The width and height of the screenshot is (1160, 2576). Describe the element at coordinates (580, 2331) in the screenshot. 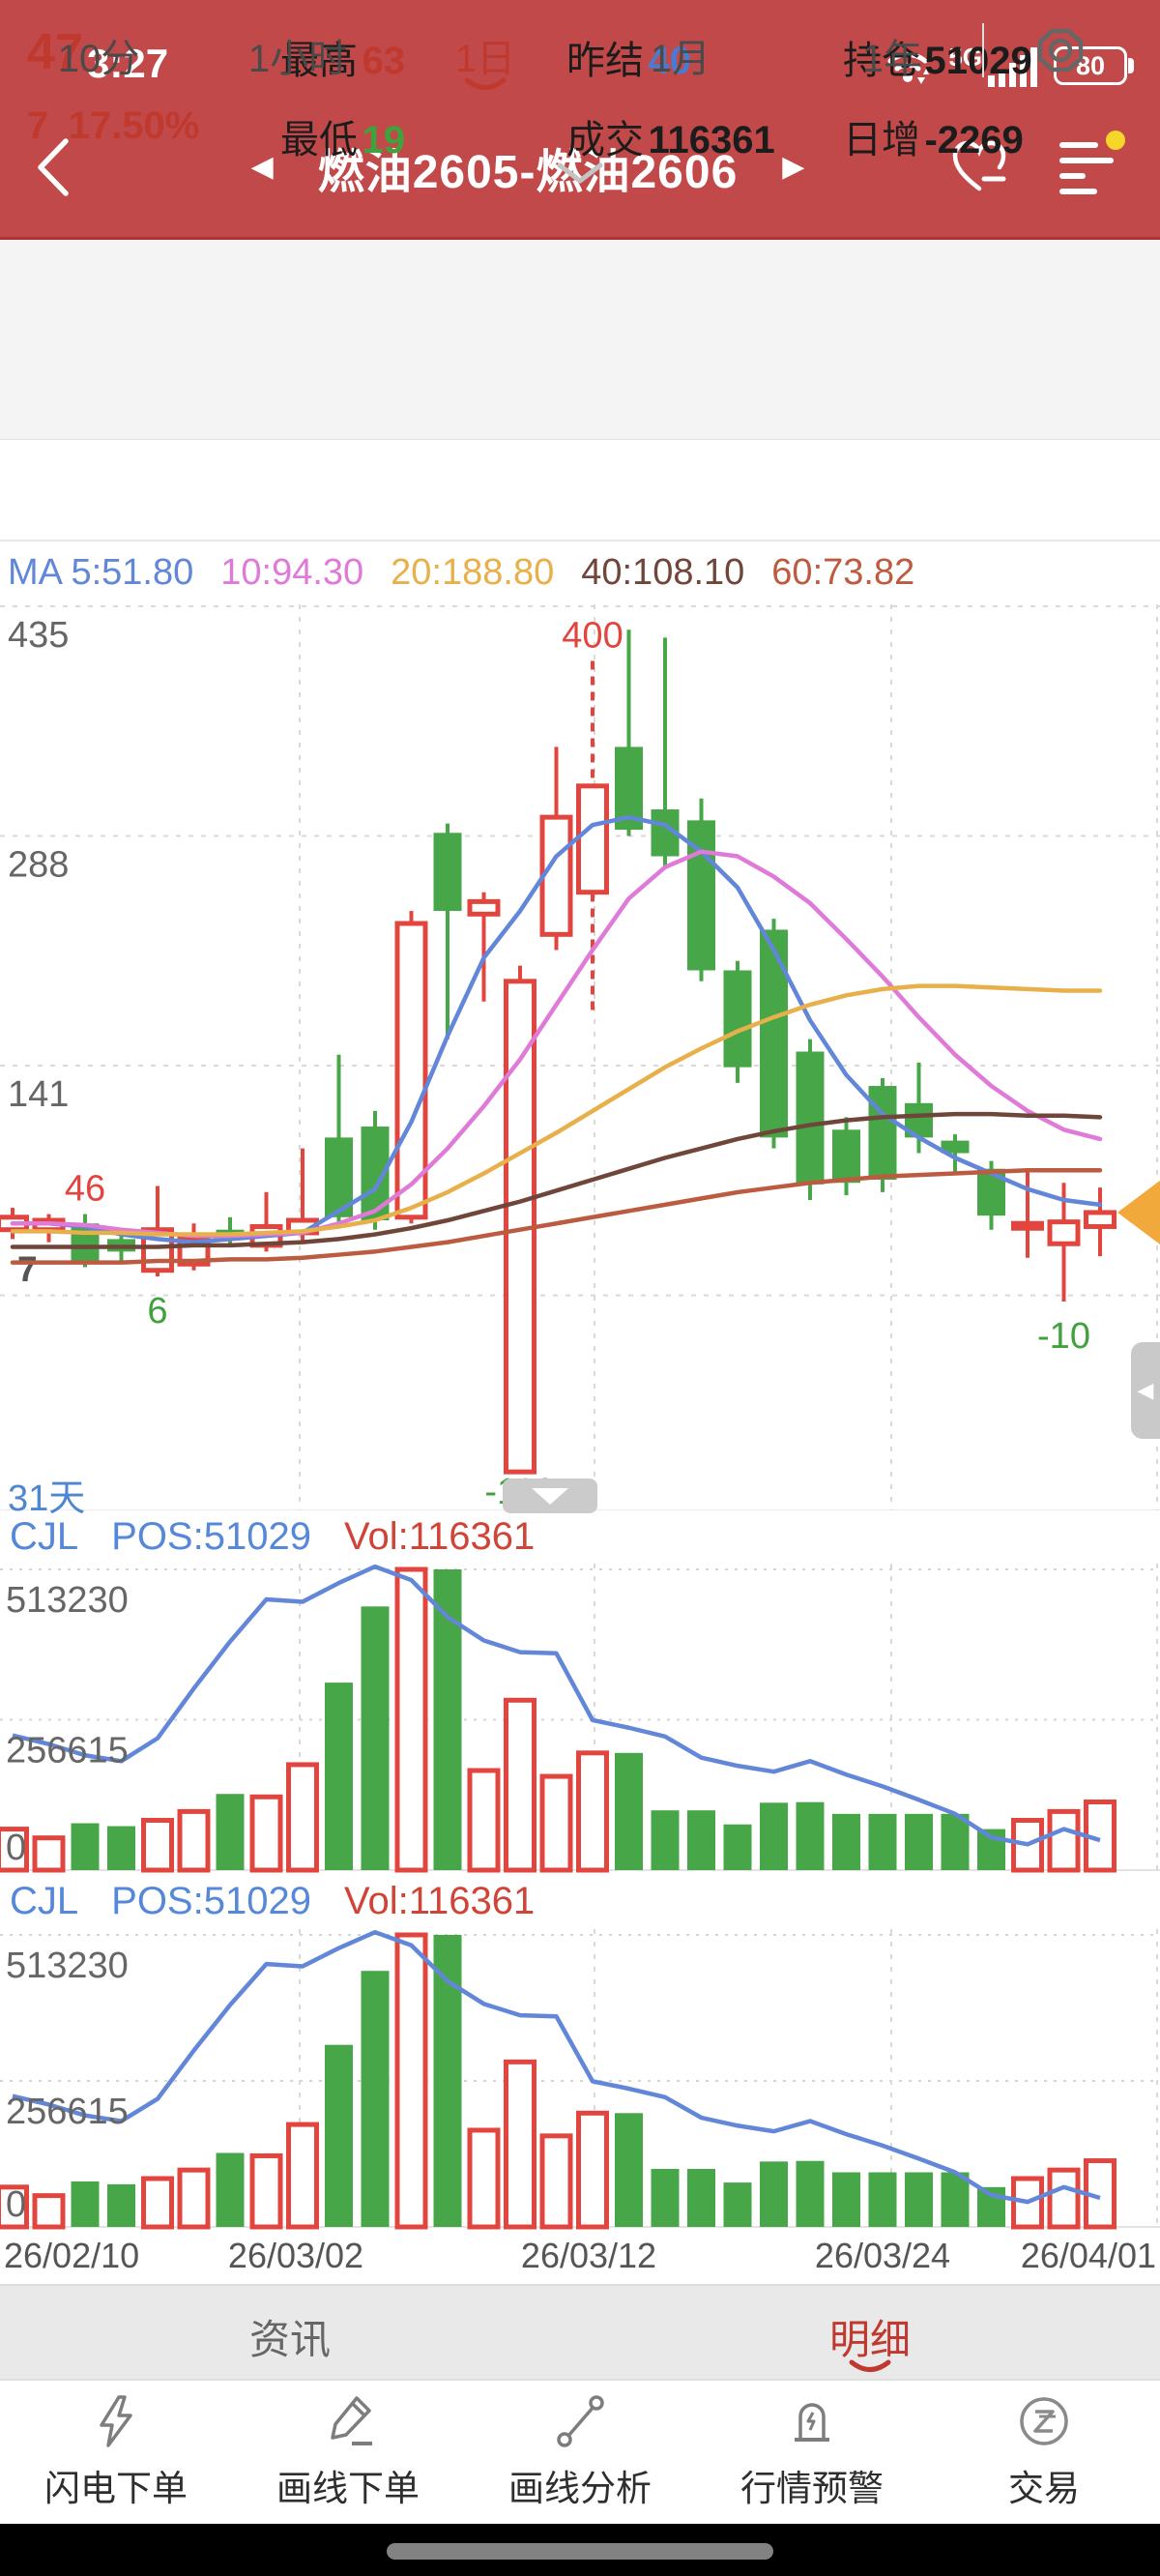

I see `info-tab-bar: 资讯 明细` at that location.